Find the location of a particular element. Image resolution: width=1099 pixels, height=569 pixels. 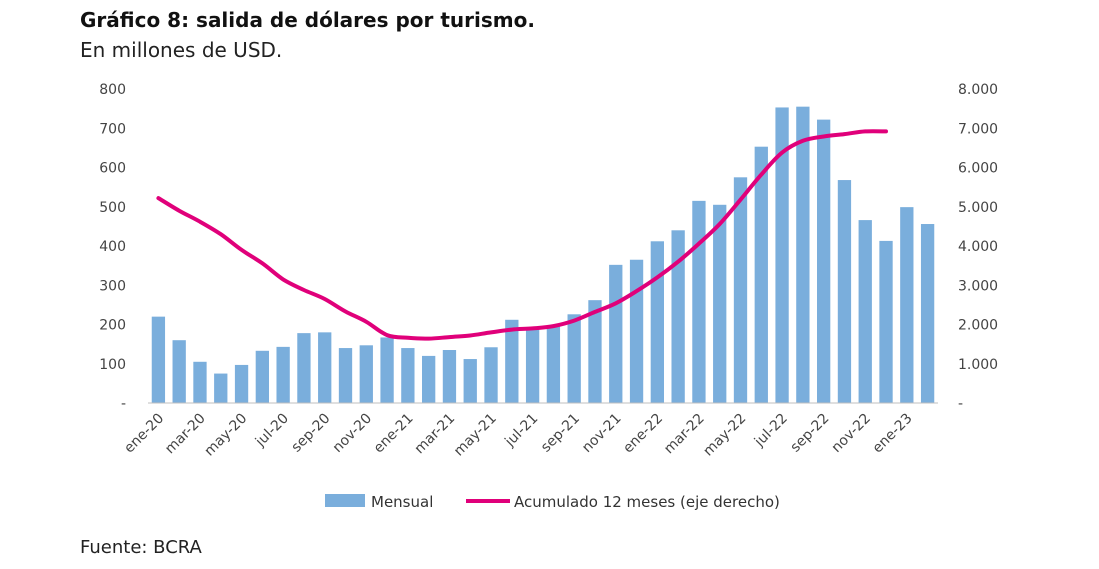

right-axis-tick-label: 8.000 is located at coordinates (978, 90).